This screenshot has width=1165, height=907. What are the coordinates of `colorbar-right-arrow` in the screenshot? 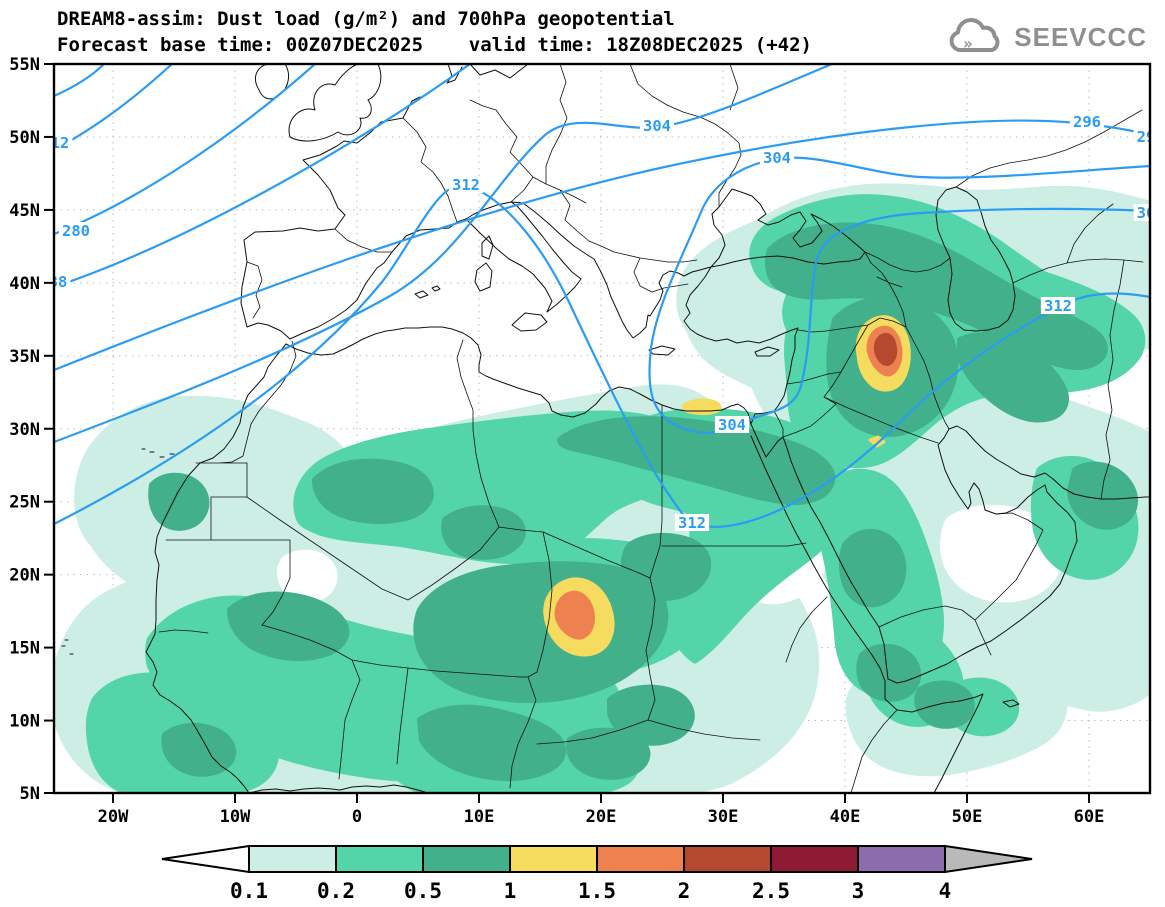 It's located at (988, 859).